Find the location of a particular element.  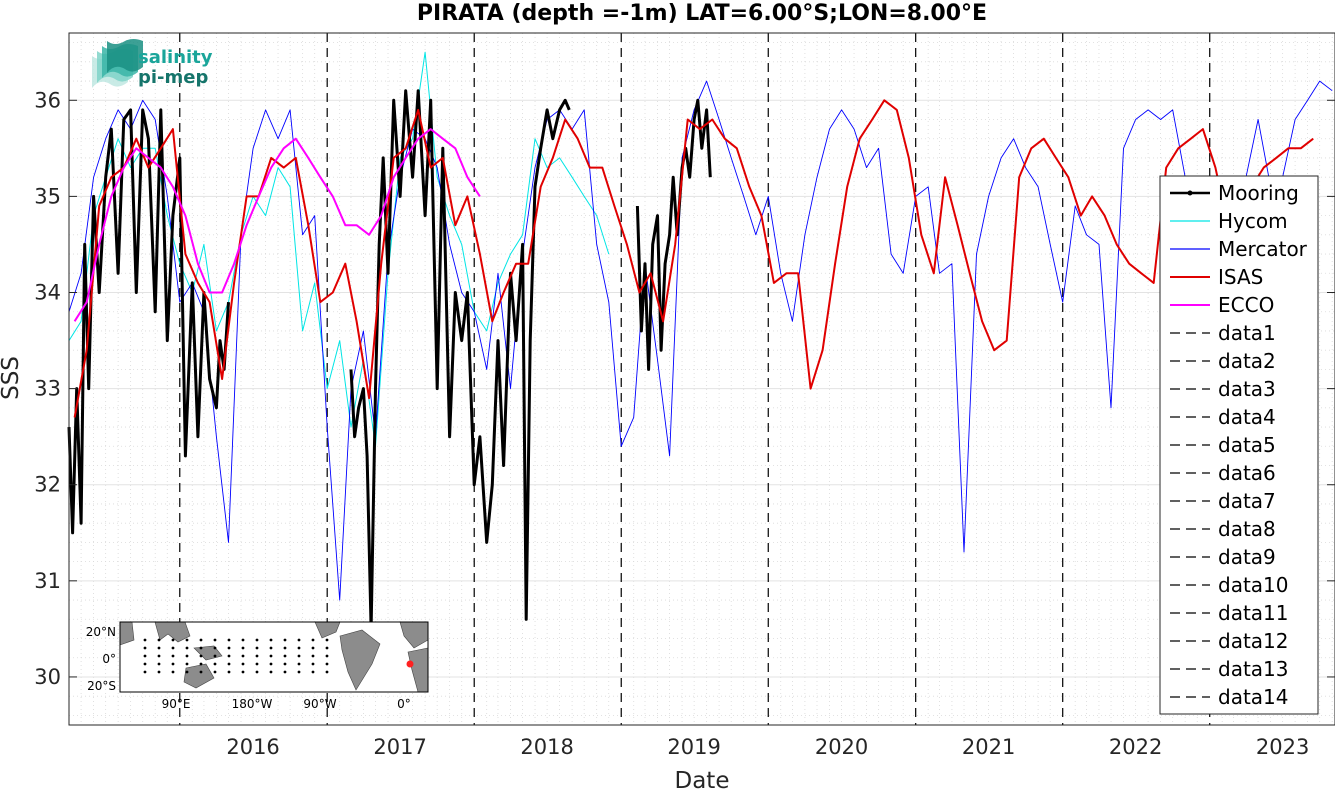

y-axis-title: SSS is located at coordinates (12, 378).